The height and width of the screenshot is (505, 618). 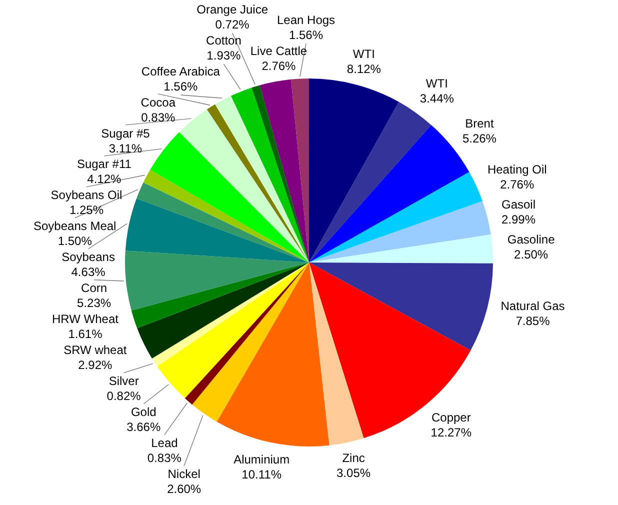 What do you see at coordinates (531, 255) in the screenshot?
I see `data-label: 2.50%` at bounding box center [531, 255].